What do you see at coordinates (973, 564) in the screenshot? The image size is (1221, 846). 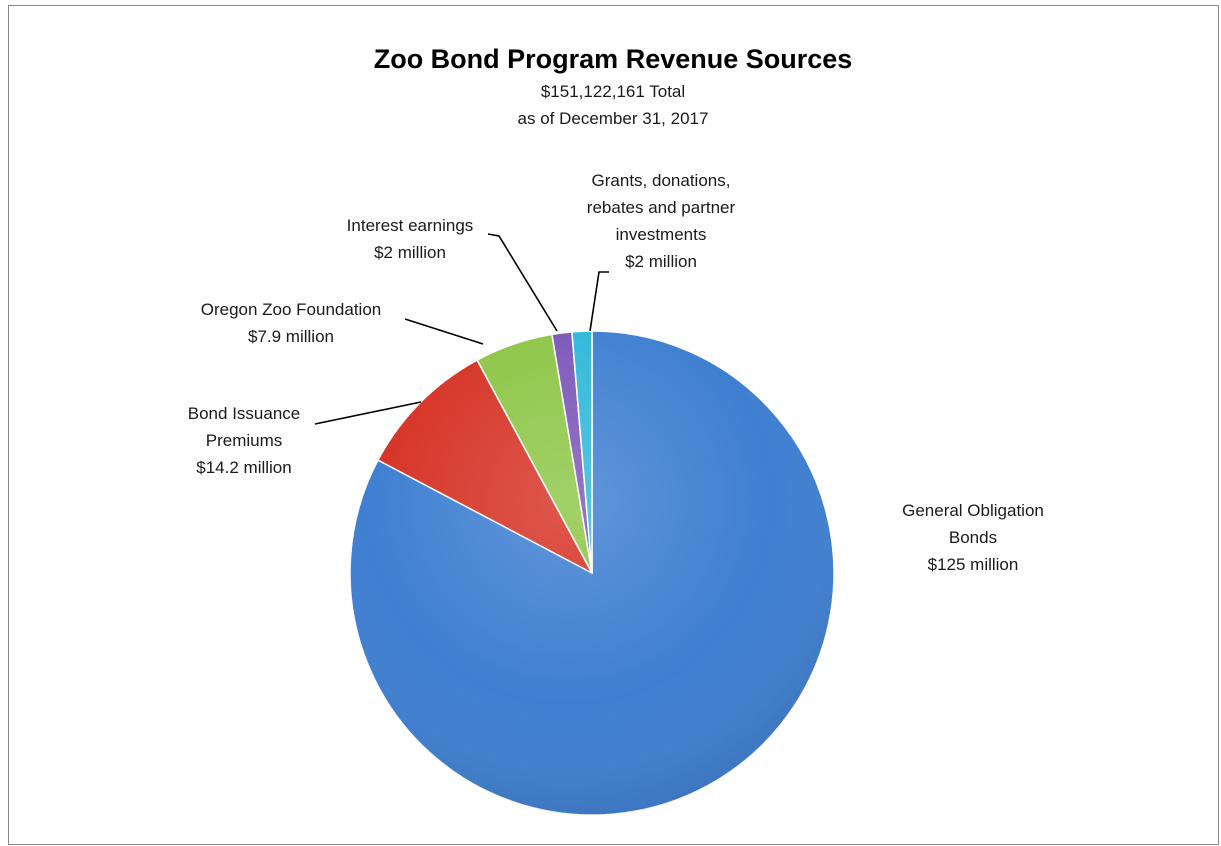 I see `slice-label-general-obligation-line-2: $125 million` at bounding box center [973, 564].